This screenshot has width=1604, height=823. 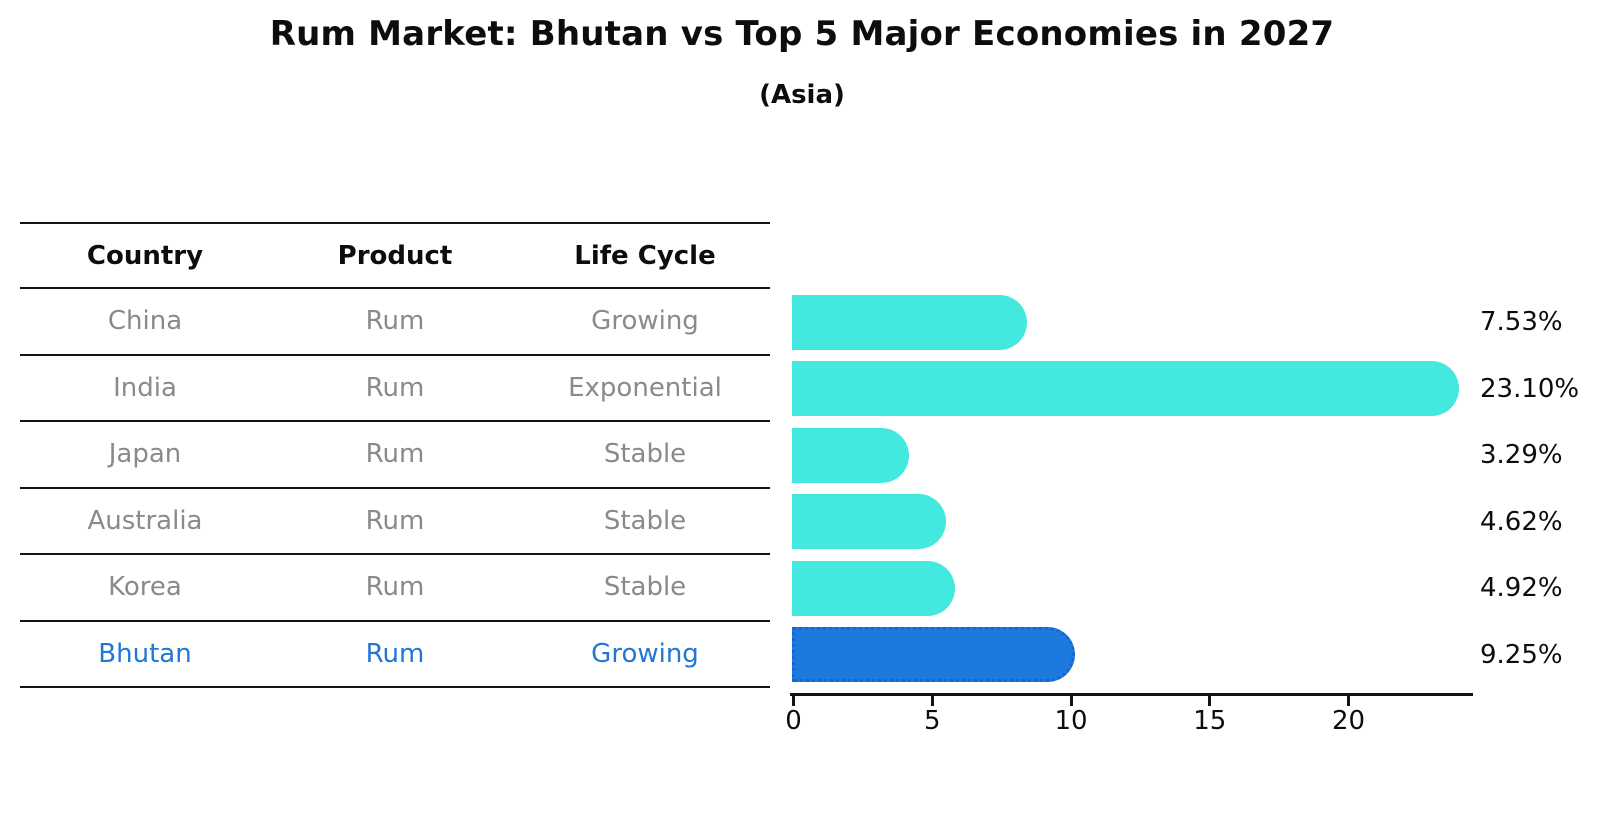 I want to click on table-header-row: Country Product Life Cycle, so click(x=395, y=255).